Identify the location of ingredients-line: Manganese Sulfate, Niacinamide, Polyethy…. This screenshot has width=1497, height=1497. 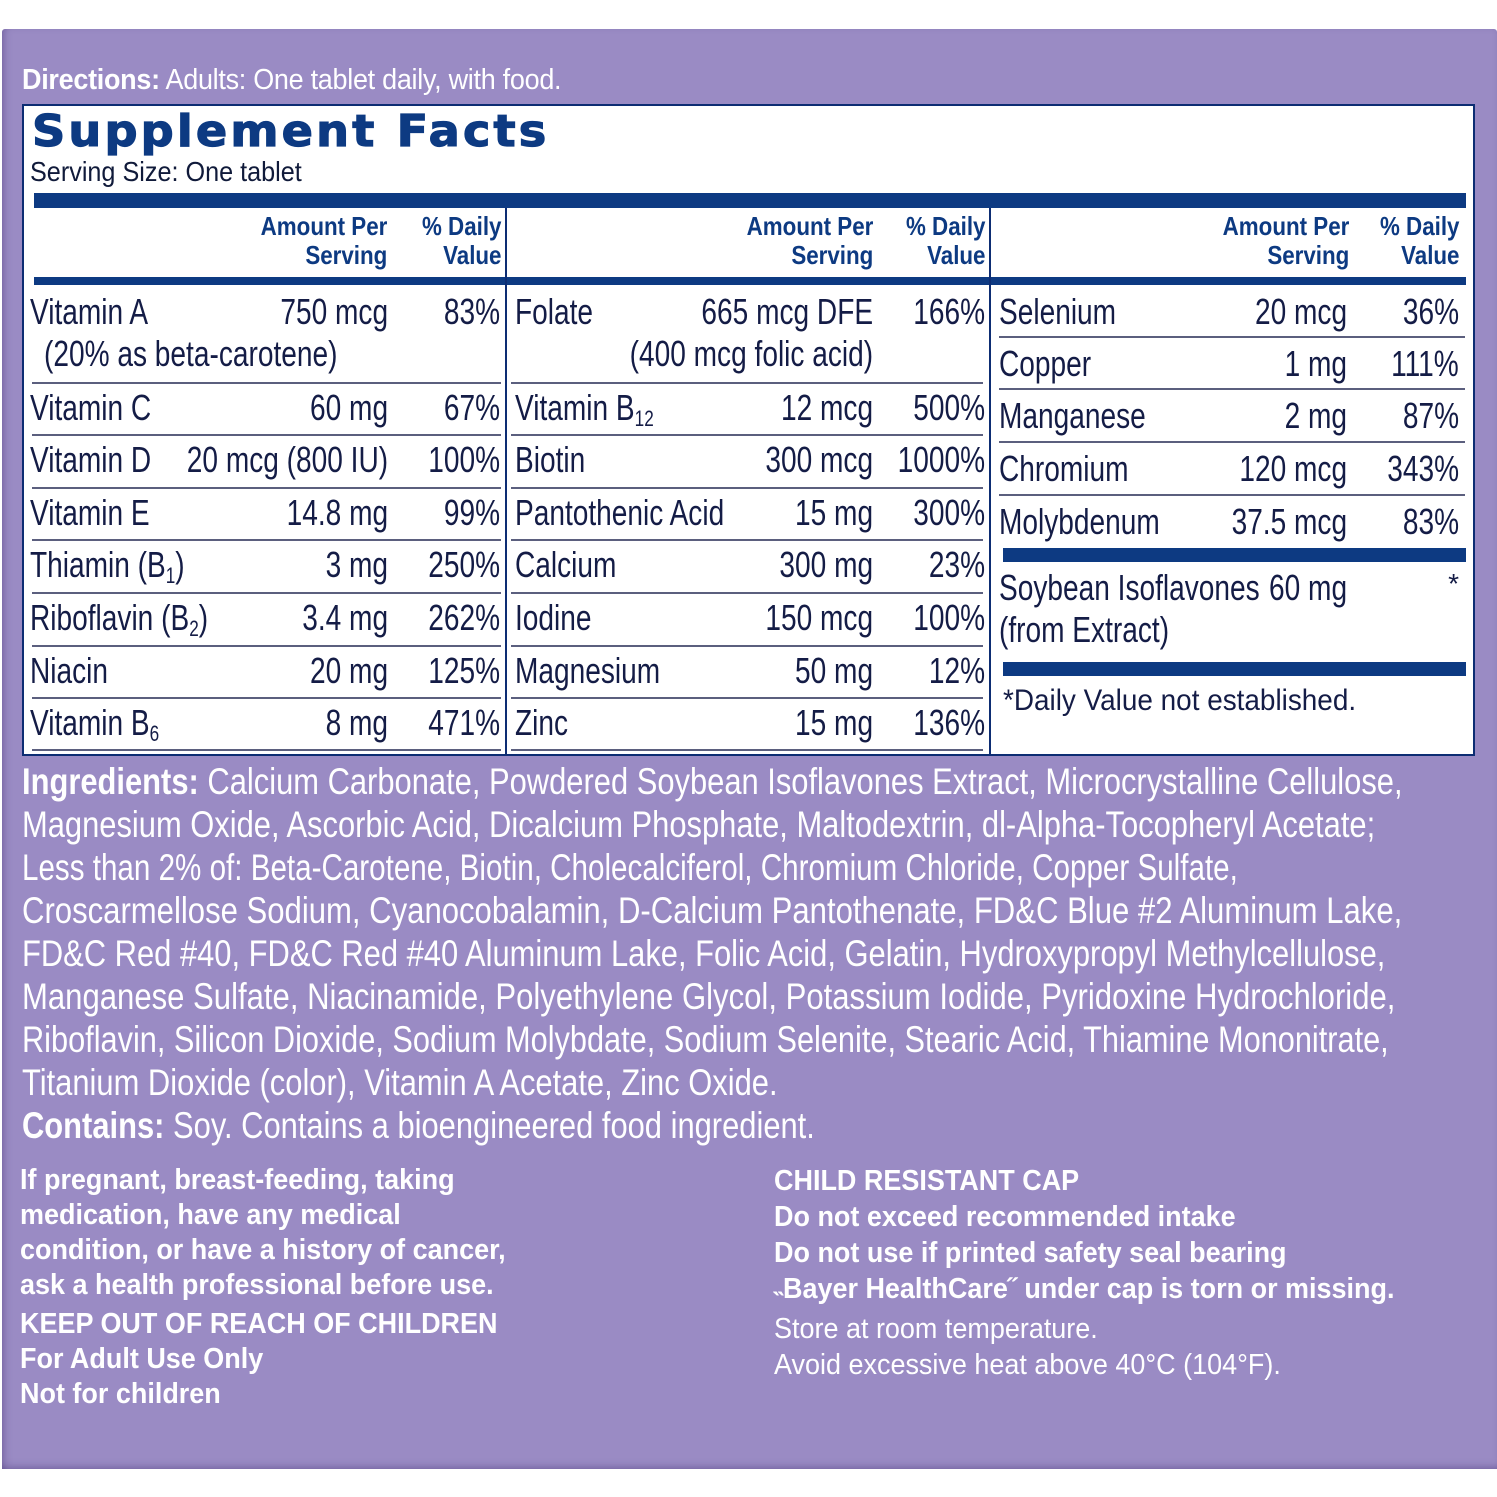
(709, 996).